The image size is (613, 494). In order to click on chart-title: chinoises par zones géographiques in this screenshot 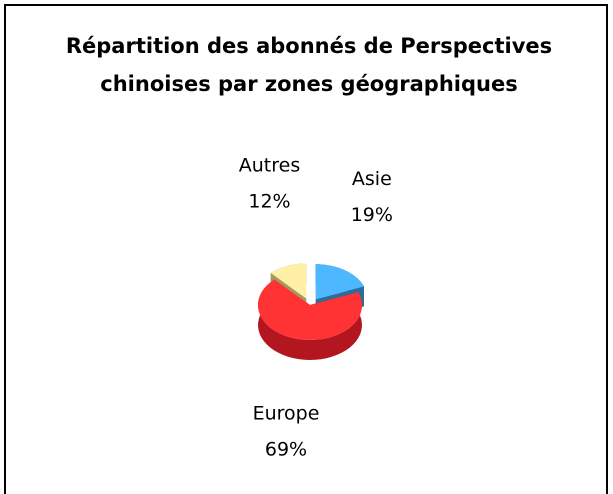, I will do `click(308, 84)`.